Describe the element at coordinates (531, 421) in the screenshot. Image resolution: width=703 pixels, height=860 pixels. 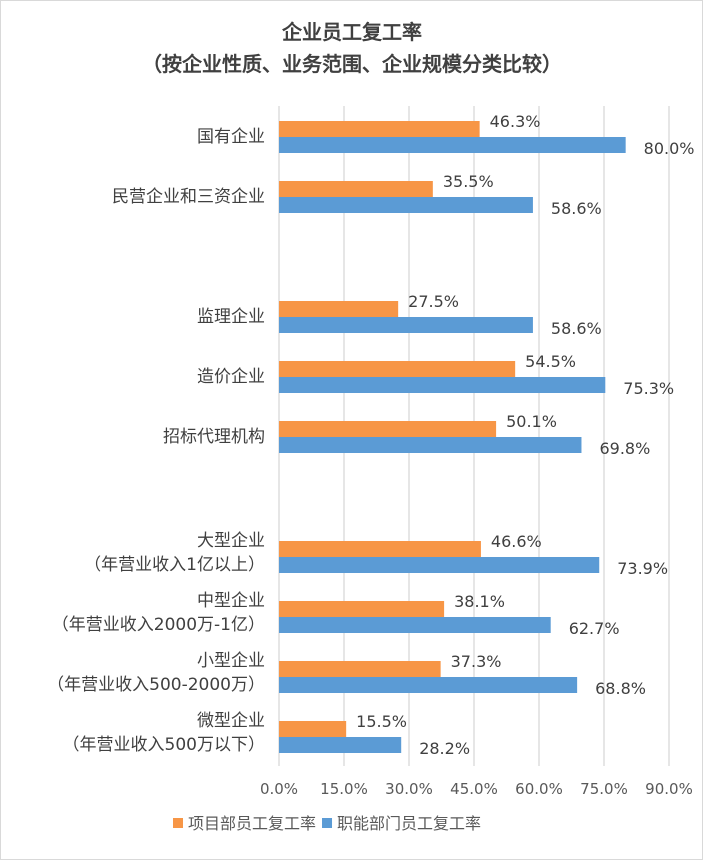
I see `data-label: 50.1%` at that location.